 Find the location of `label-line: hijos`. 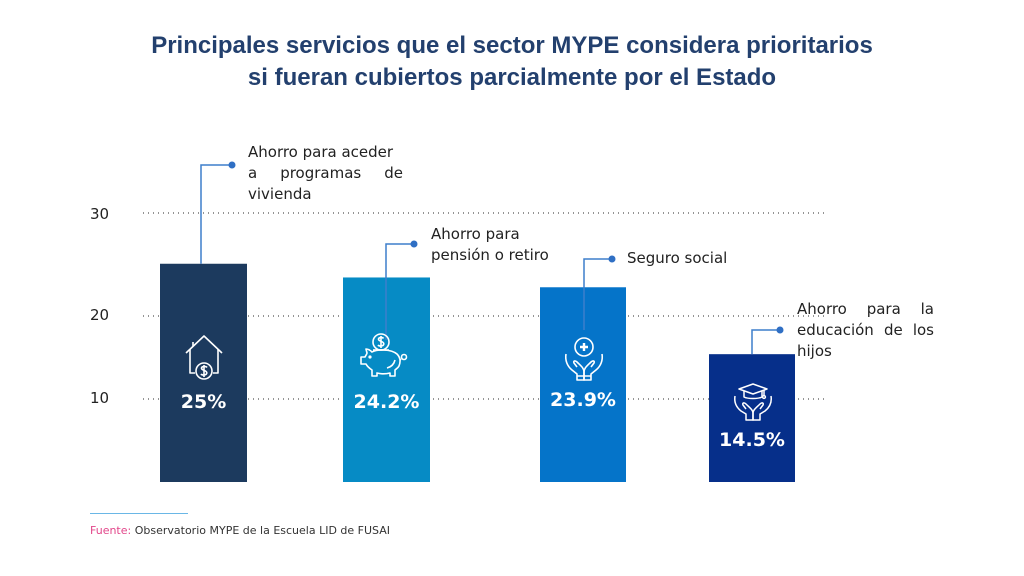

label-line: hijos is located at coordinates (814, 351).